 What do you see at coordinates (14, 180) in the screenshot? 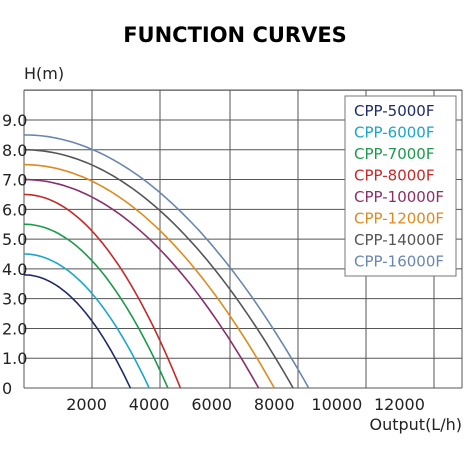
I see `y-tick-label: 7.0` at bounding box center [14, 180].